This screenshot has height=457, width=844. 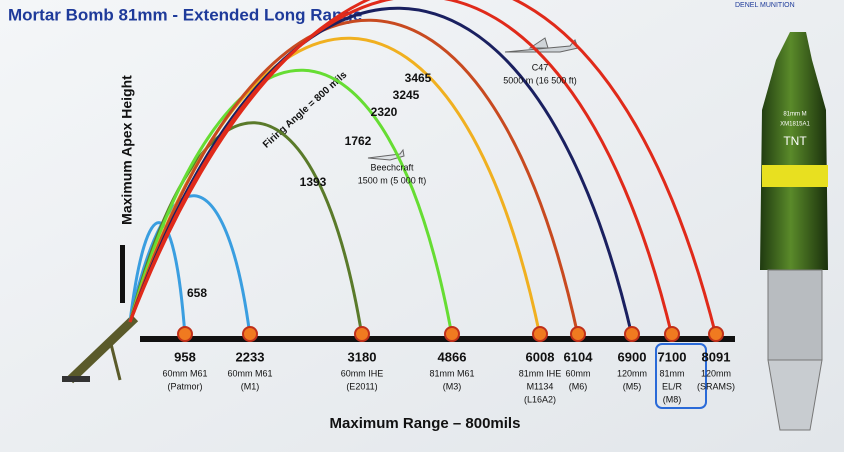 What do you see at coordinates (794, 231) in the screenshot?
I see `bomb` at bounding box center [794, 231].